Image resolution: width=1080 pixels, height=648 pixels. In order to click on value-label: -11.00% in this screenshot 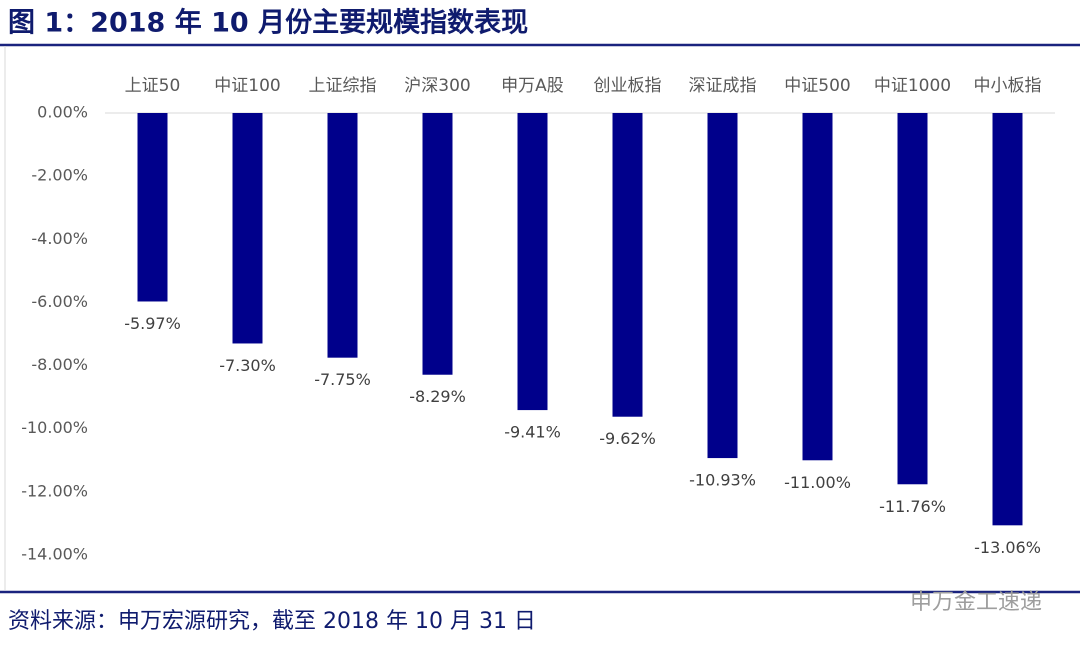, I will do `click(817, 482)`.